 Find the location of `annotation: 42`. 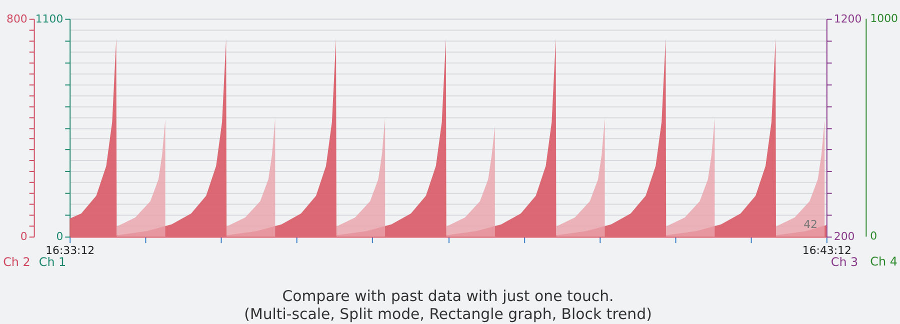

annotation: 42 is located at coordinates (811, 225).